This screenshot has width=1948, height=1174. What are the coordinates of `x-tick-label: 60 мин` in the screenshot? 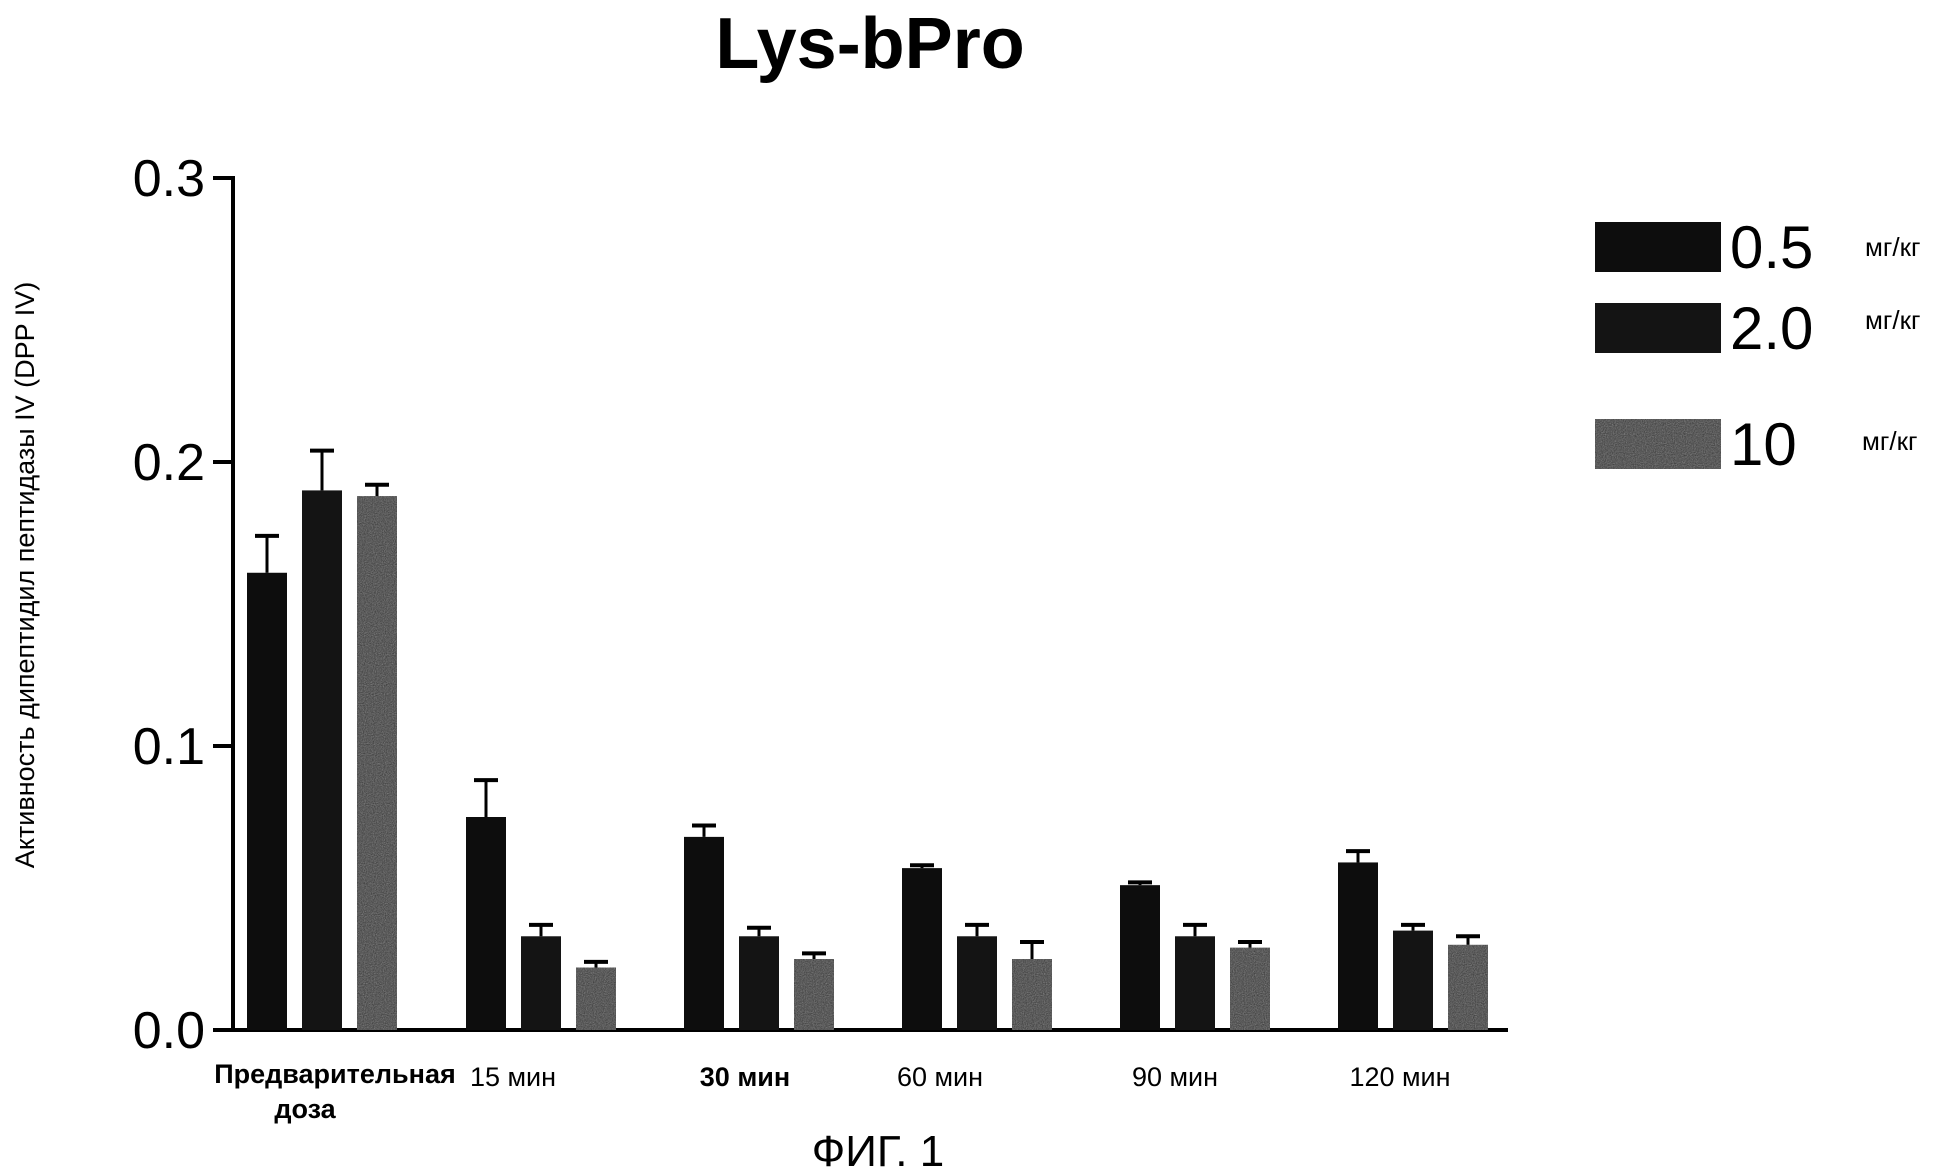 It's located at (940, 1077).